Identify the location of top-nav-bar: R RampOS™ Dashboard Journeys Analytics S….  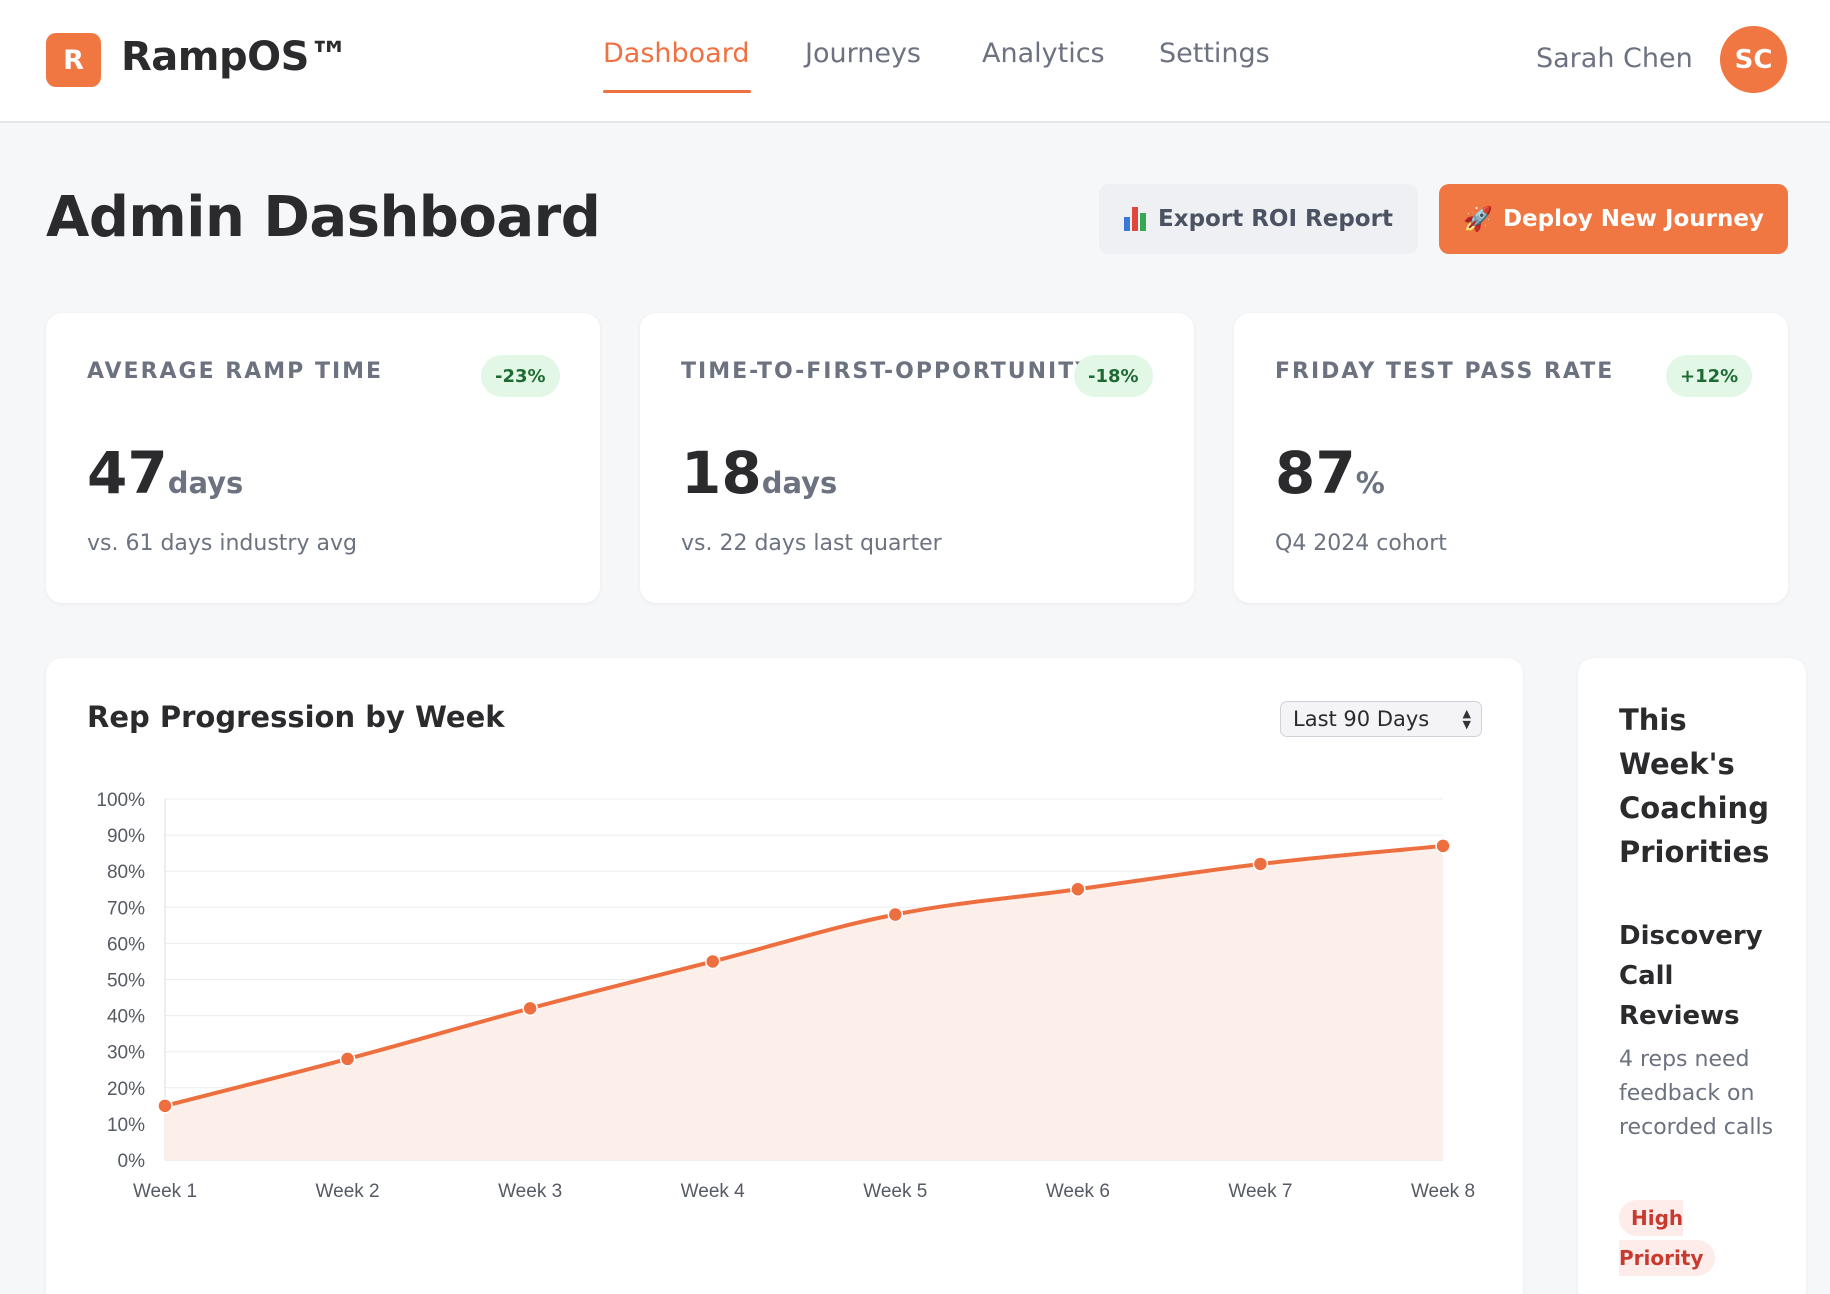
(915, 61).